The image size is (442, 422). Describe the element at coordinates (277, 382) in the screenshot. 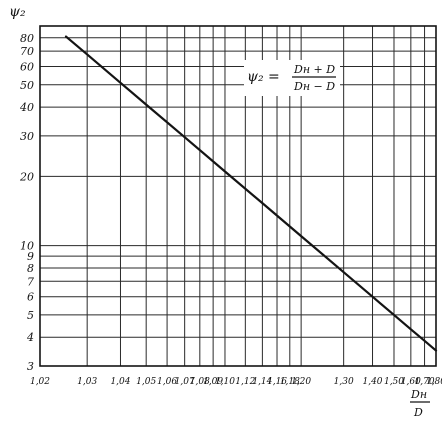

I see `x-tick-label: 1,16` at that location.